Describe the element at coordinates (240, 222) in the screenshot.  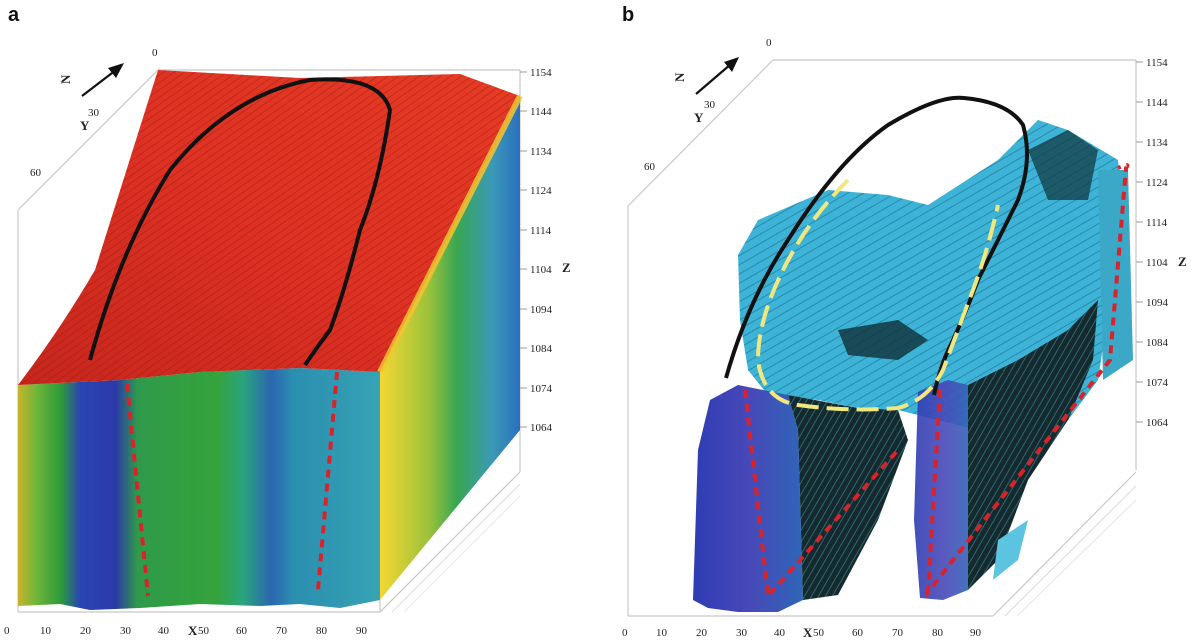
I see `landslide-boundary` at that location.